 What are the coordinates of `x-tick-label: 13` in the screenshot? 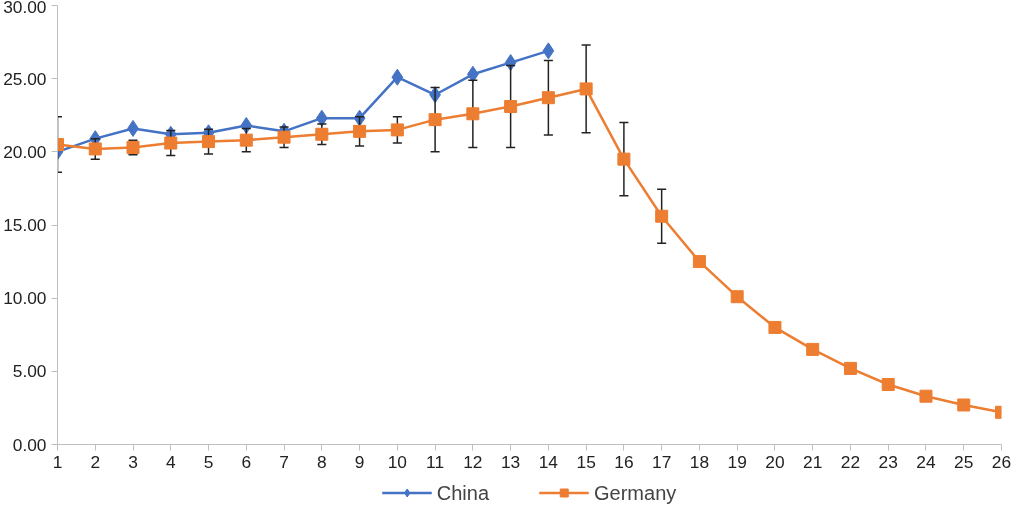 It's located at (510, 461).